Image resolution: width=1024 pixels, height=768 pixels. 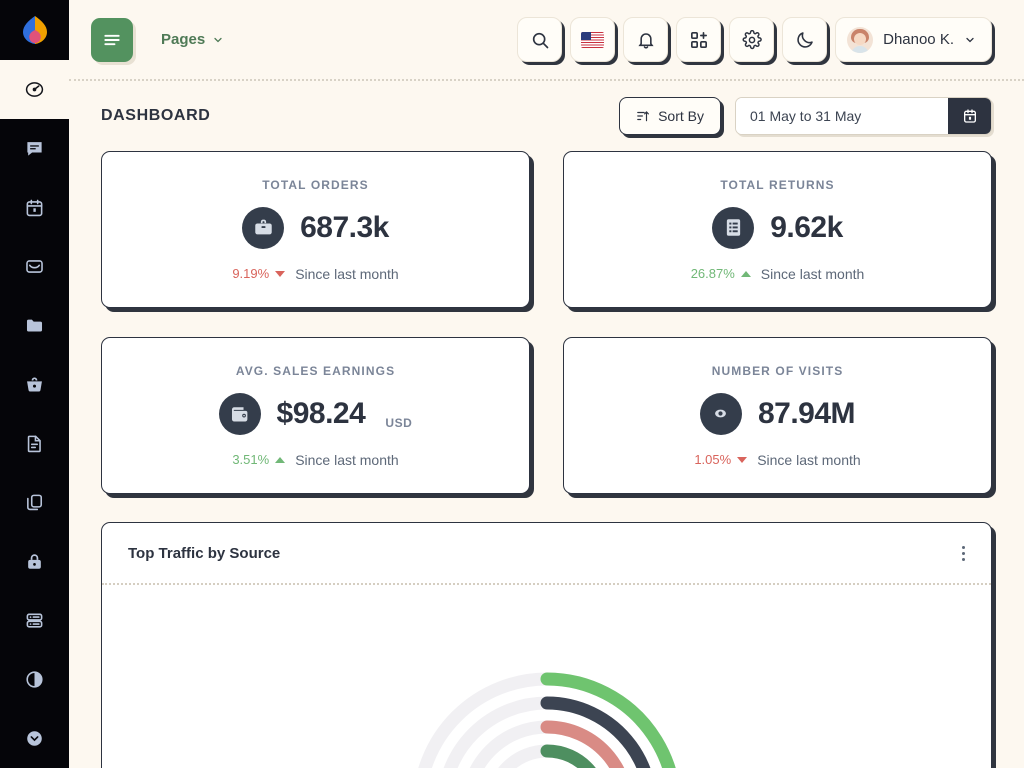 I want to click on user-menu-button: Dhanoo K., so click(x=913, y=39).